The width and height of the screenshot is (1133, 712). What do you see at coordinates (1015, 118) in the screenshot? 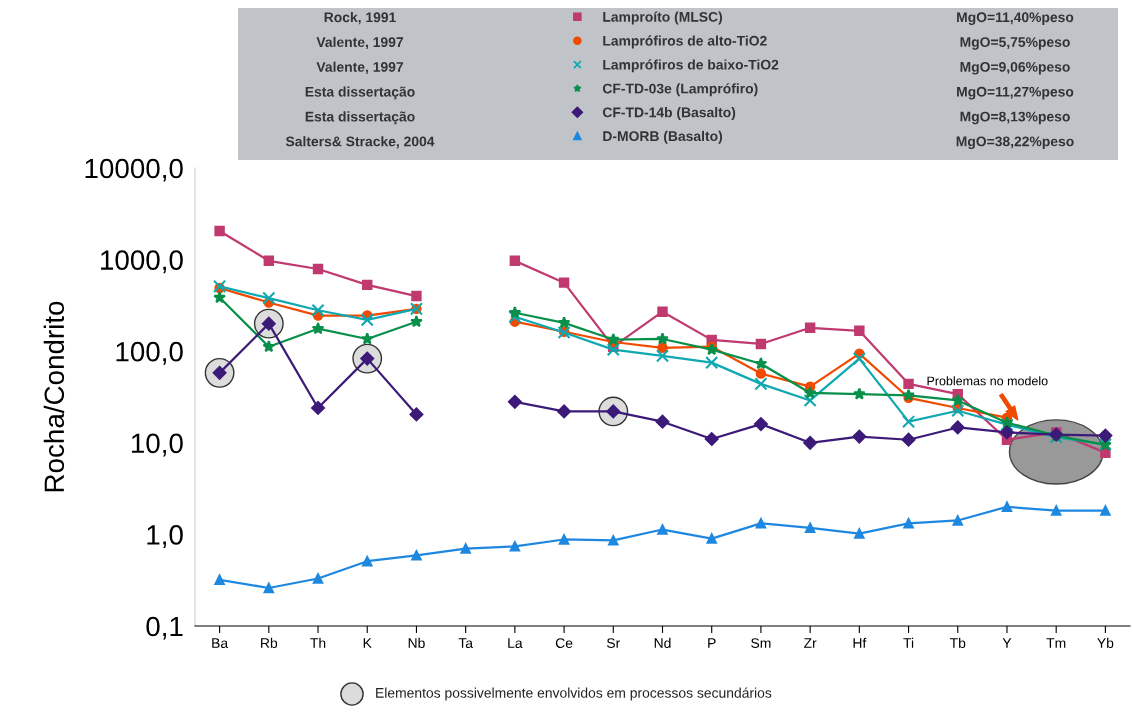
I see `text: MgO=8,13%peso` at bounding box center [1015, 118].